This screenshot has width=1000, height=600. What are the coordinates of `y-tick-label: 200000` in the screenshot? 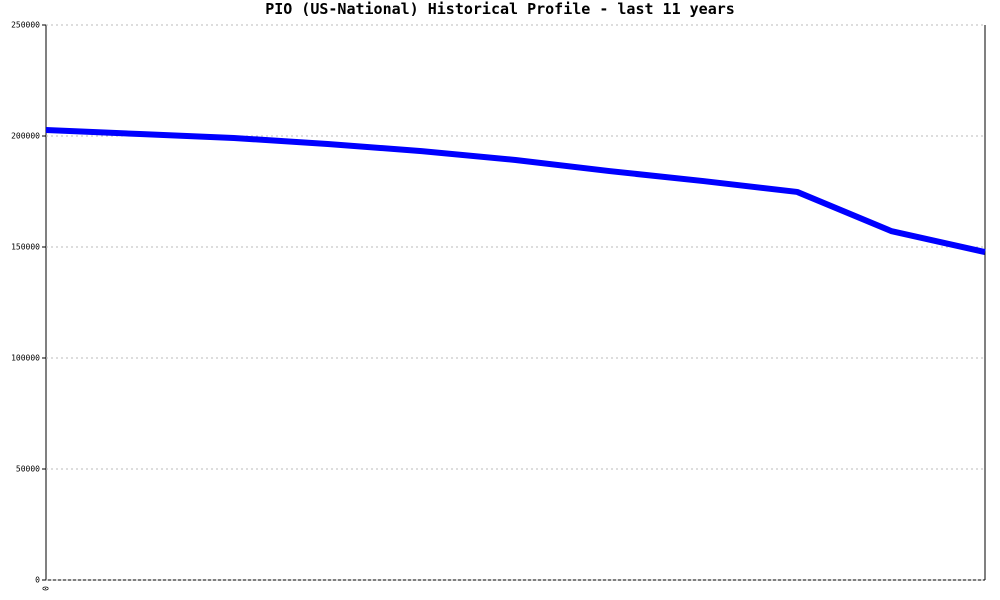 It's located at (25, 136).